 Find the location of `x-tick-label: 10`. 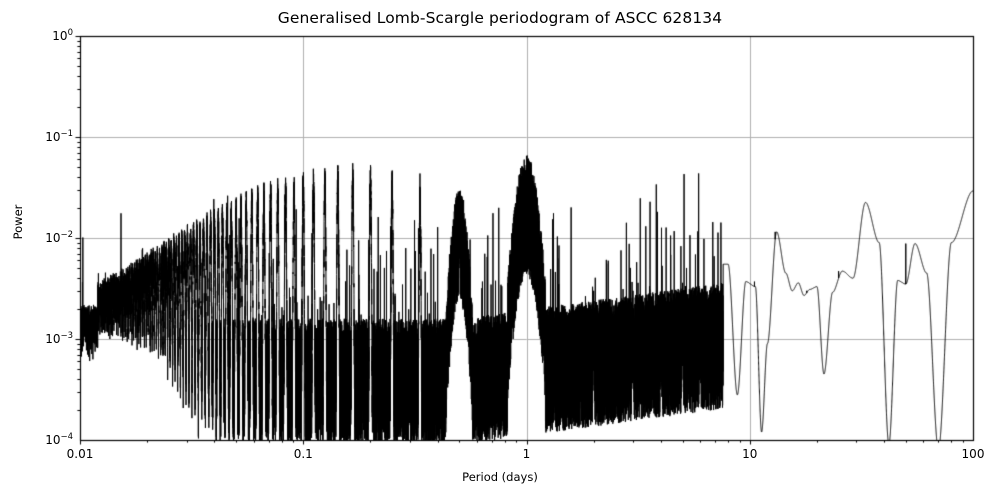

x-tick-label: 10 is located at coordinates (750, 454).